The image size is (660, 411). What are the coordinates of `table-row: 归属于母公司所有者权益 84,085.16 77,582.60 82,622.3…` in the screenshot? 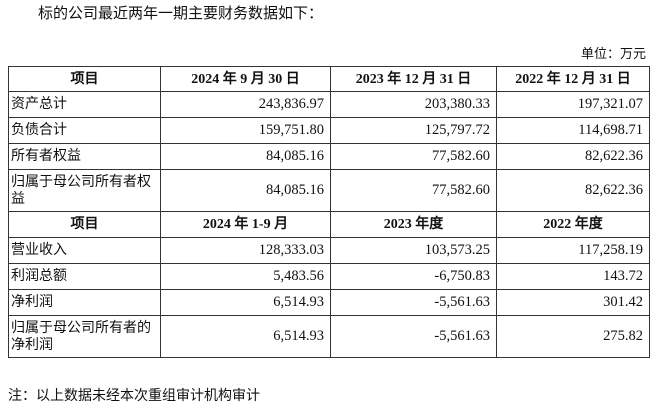 It's located at (329, 190).